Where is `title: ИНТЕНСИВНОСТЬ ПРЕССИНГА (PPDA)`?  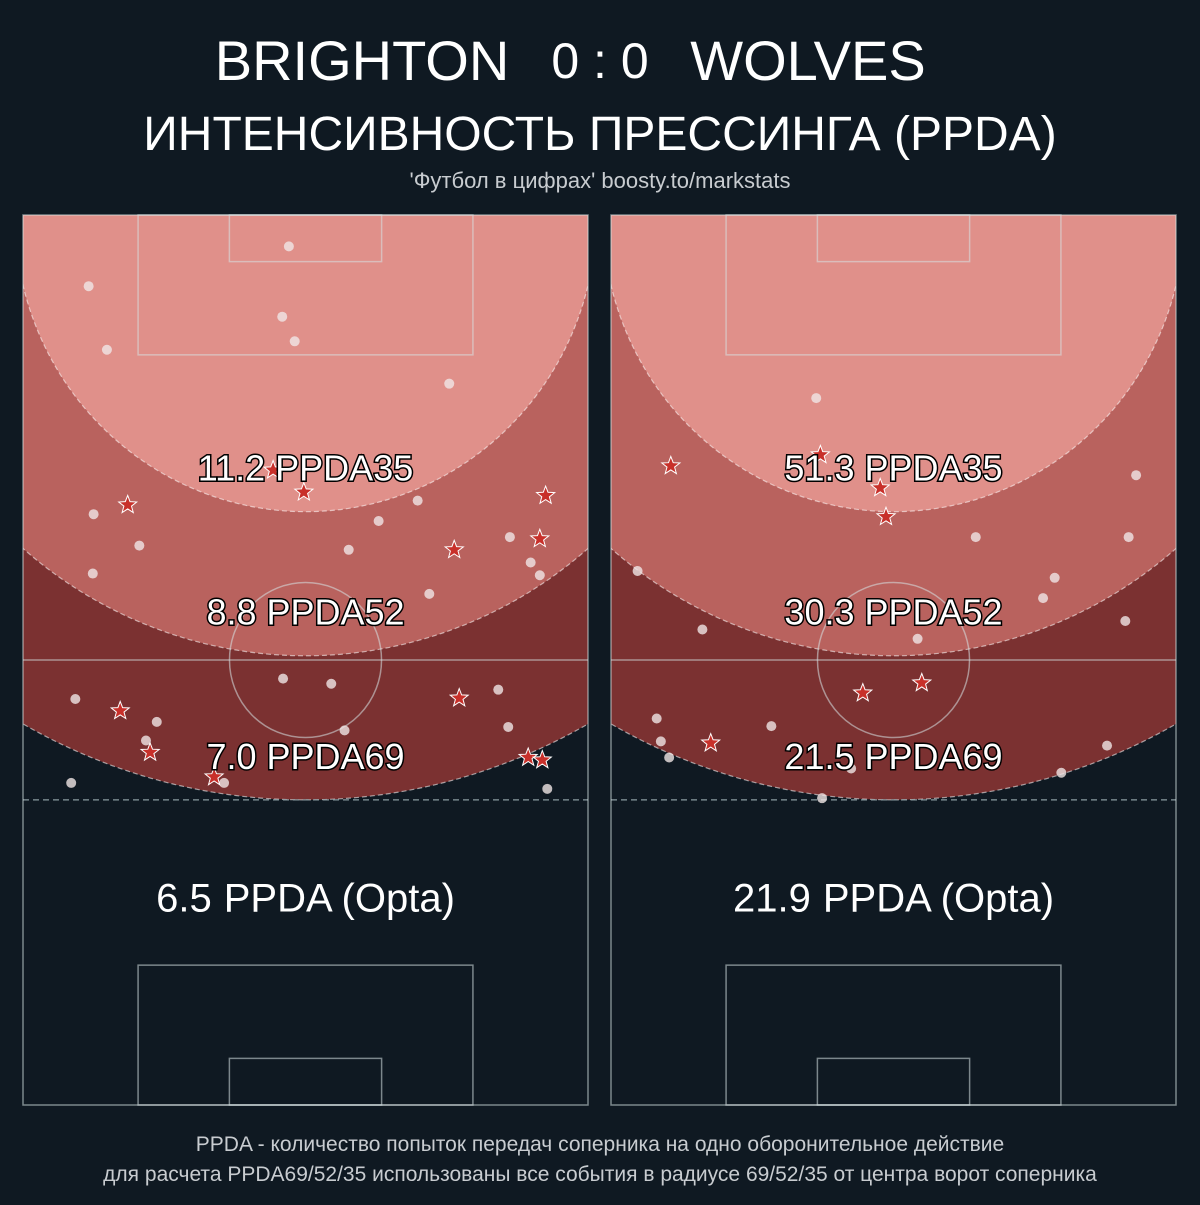
title: ИНТЕНСИВНОСТЬ ПРЕССИНГА (PPDA) is located at coordinates (599, 134).